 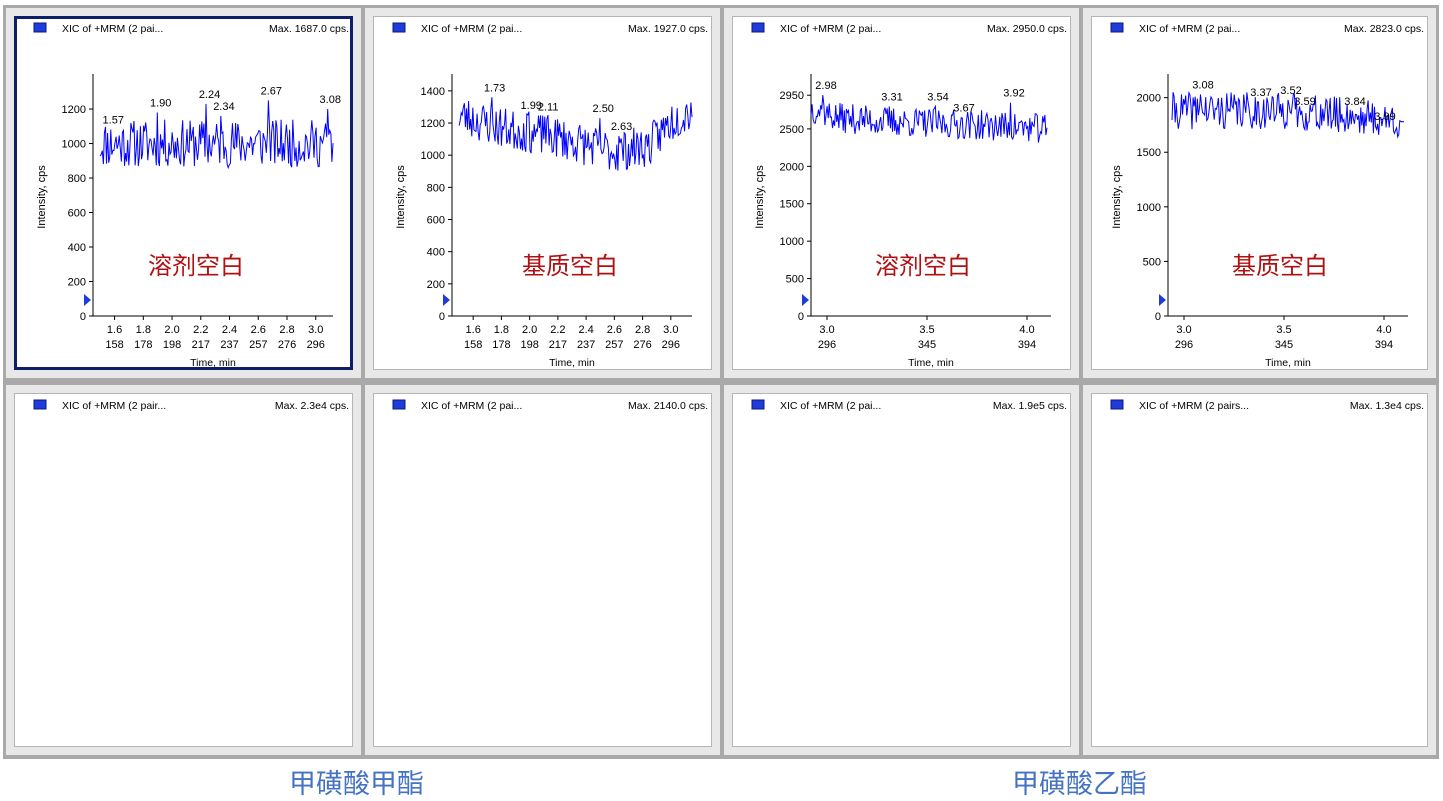 I want to click on peak-label: 1.90, so click(x=160, y=103).